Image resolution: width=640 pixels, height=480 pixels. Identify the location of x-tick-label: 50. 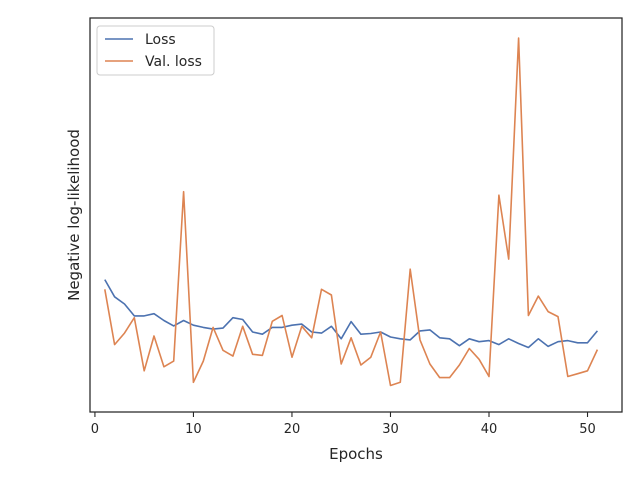
(587, 429).